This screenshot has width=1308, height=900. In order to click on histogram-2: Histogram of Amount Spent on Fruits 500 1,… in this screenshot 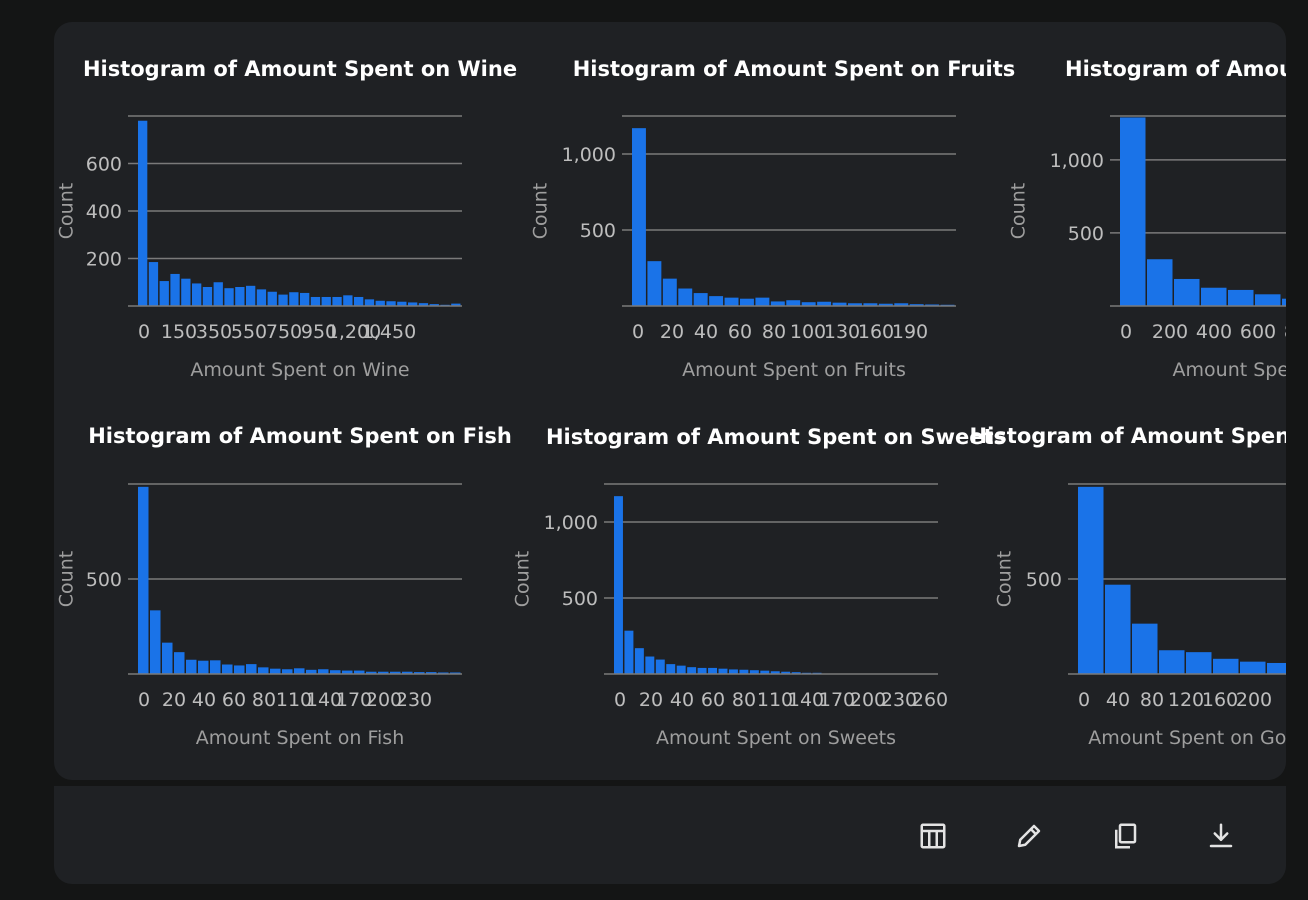, I will do `click(773, 219)`.